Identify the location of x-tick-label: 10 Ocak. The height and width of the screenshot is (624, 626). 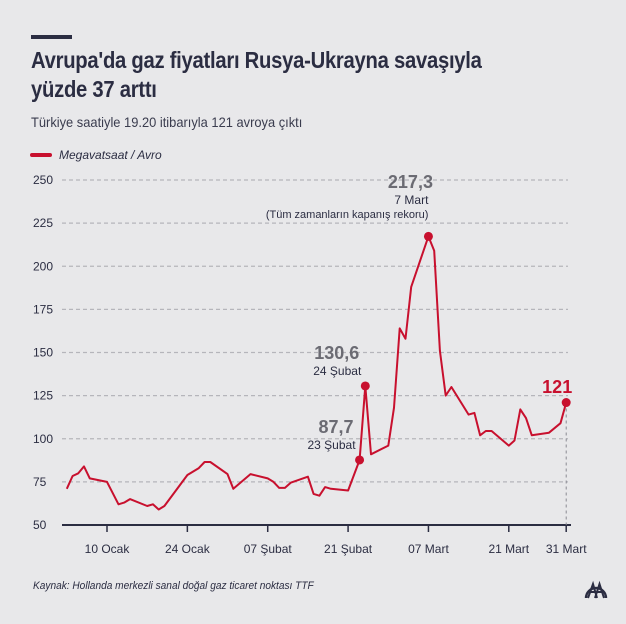
(108, 549).